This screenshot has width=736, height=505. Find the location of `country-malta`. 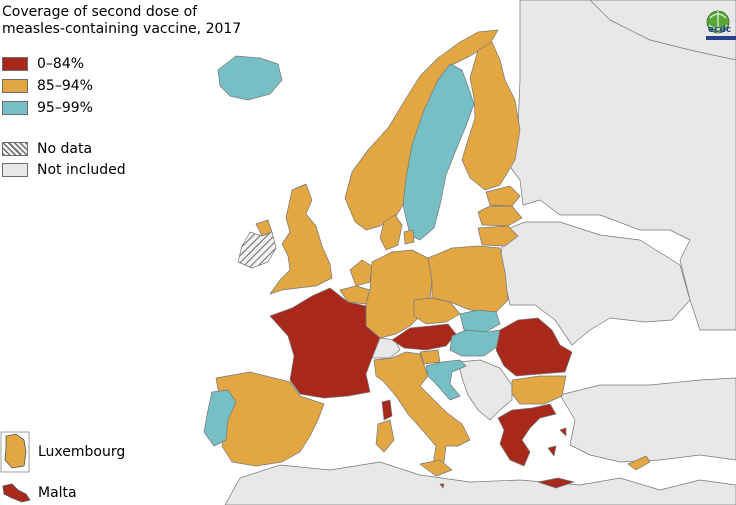

country-malta is located at coordinates (442, 486).